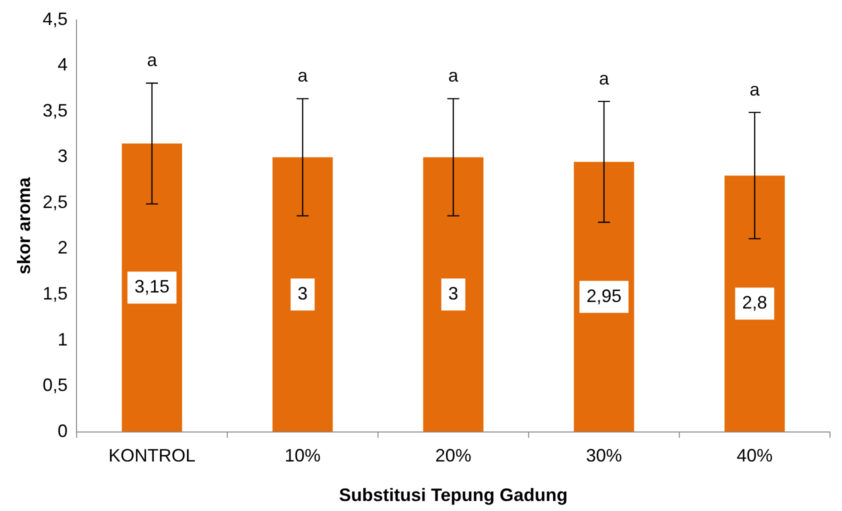  Describe the element at coordinates (55, 202) in the screenshot. I see `y-tick-label: 2,5` at that location.